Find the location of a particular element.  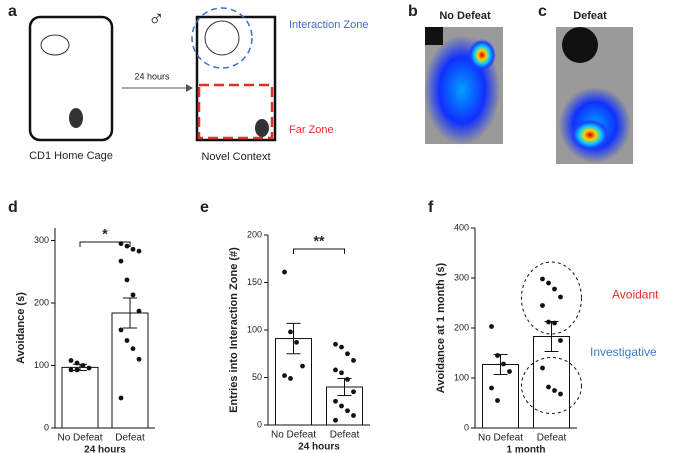

group-label: Avoidant is located at coordinates (635, 295).